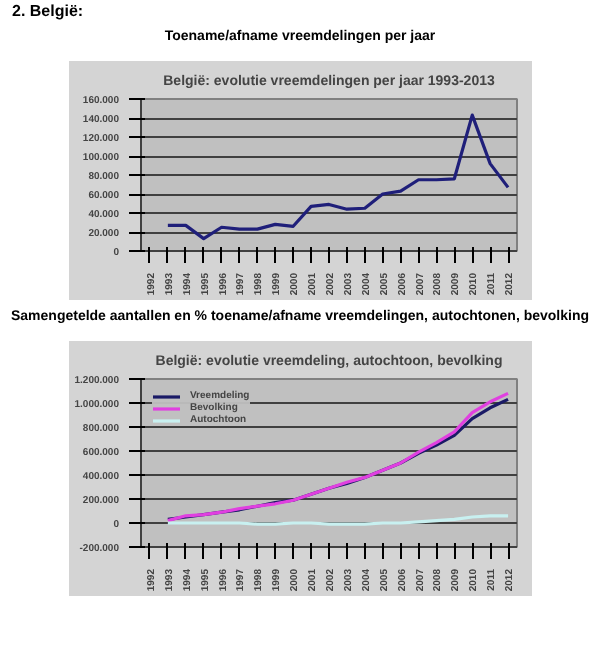 This screenshot has width=600, height=656. I want to click on line-series, so click(338, 177).